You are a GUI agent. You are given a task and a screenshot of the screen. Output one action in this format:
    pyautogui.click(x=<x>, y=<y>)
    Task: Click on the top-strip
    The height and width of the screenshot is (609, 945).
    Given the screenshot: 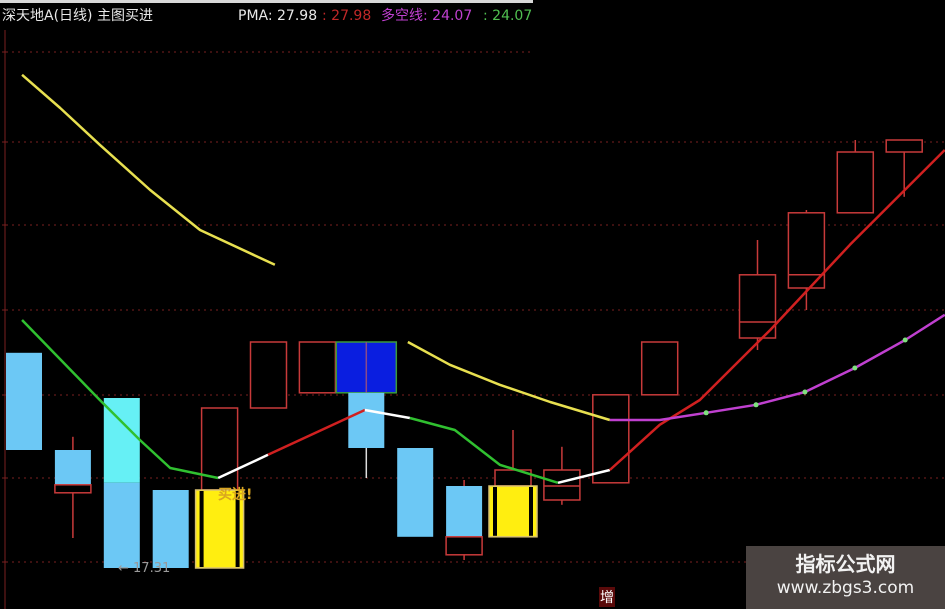 What is the action you would take?
    pyautogui.click(x=266, y=1)
    